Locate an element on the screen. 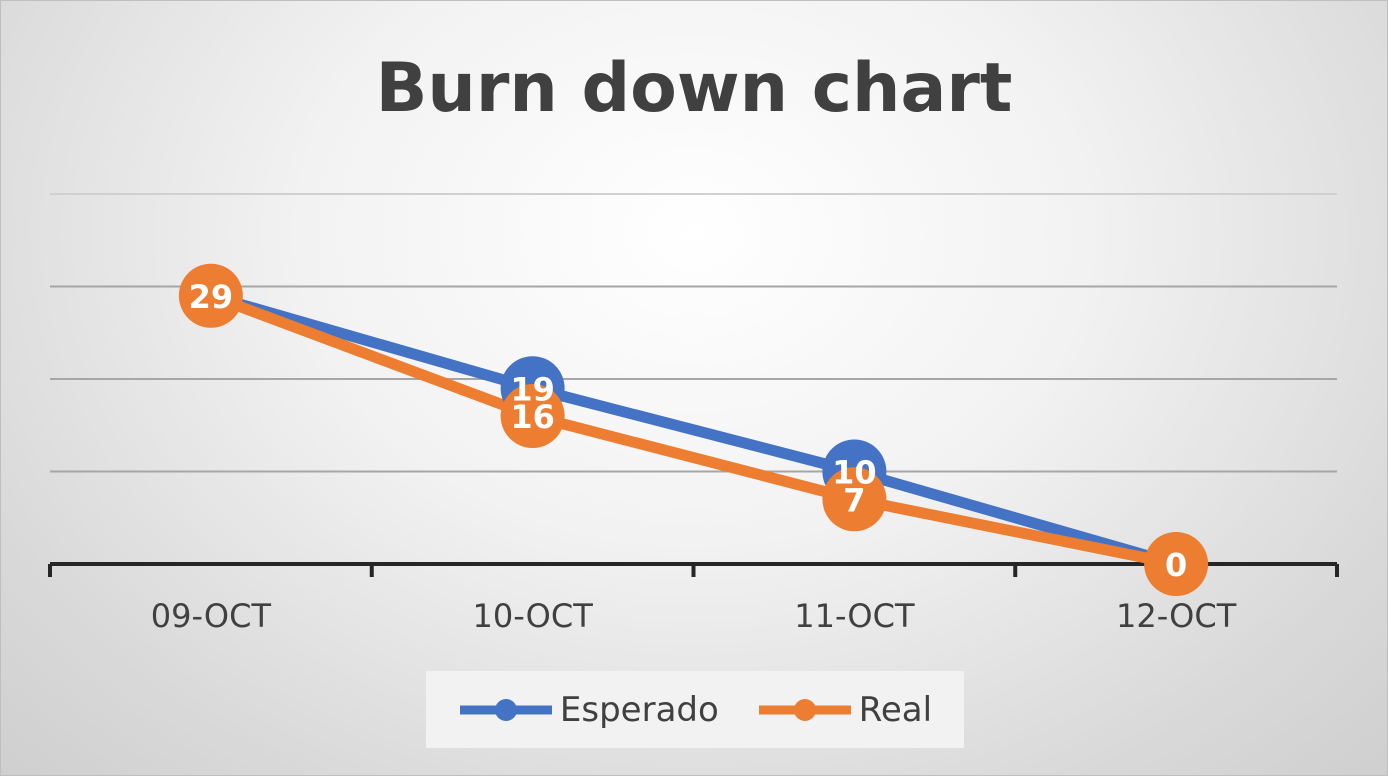  data-label-real: 0 is located at coordinates (1176, 565).